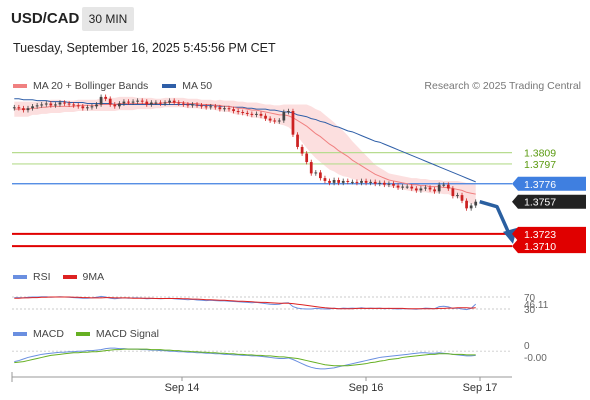  What do you see at coordinates (535, 358) in the screenshot?
I see `macd-value-label: -0.00` at bounding box center [535, 358].